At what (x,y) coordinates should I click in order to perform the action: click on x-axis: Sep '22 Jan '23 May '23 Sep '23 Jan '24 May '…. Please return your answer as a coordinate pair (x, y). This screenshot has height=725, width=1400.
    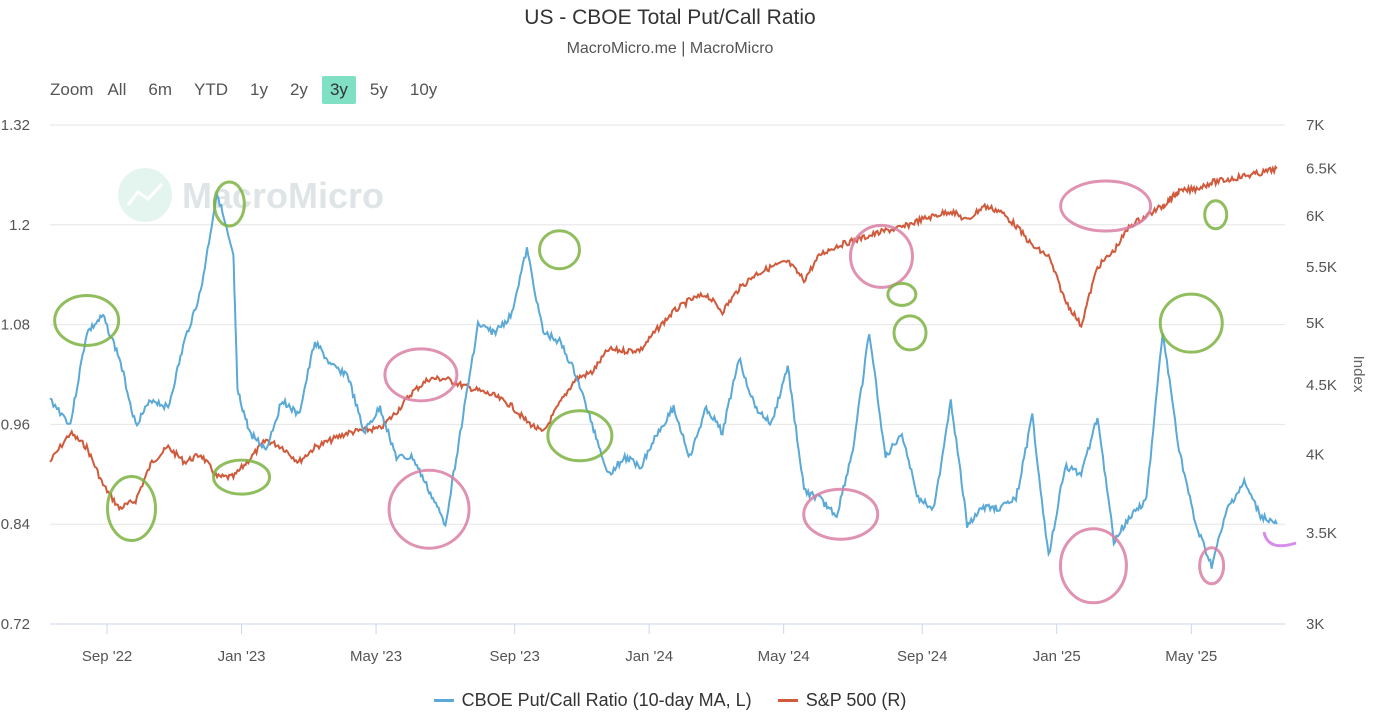
    Looking at the image, I should click on (667, 644).